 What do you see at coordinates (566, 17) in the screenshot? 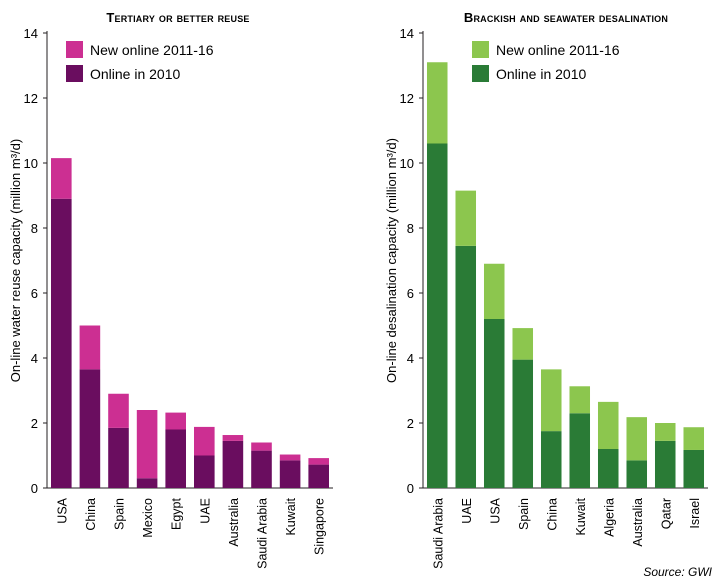
I see `chart-title: Brackish and seawater desalination` at bounding box center [566, 17].